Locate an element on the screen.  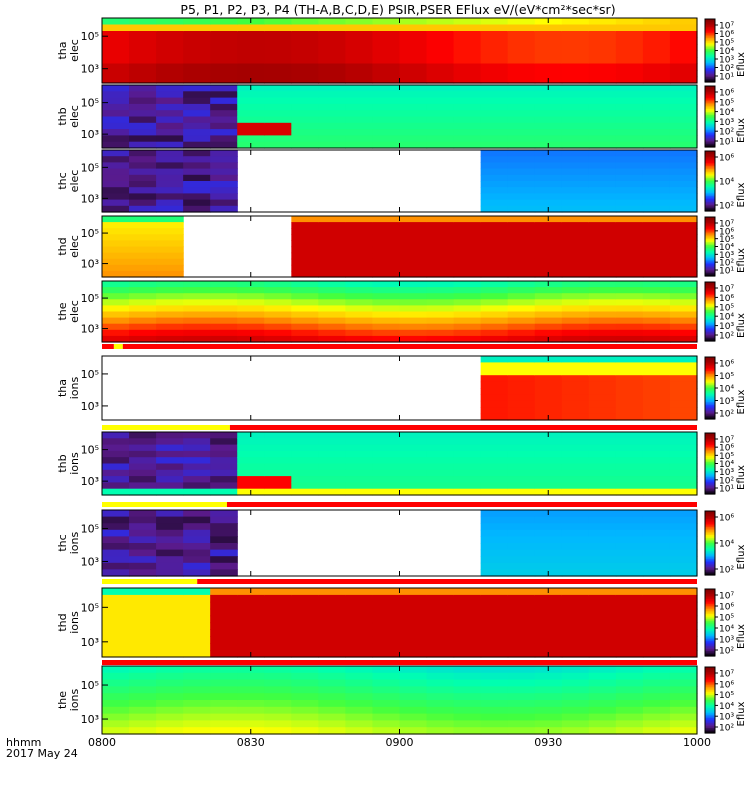
panel-label: thaelec is located at coordinates (68, 50).